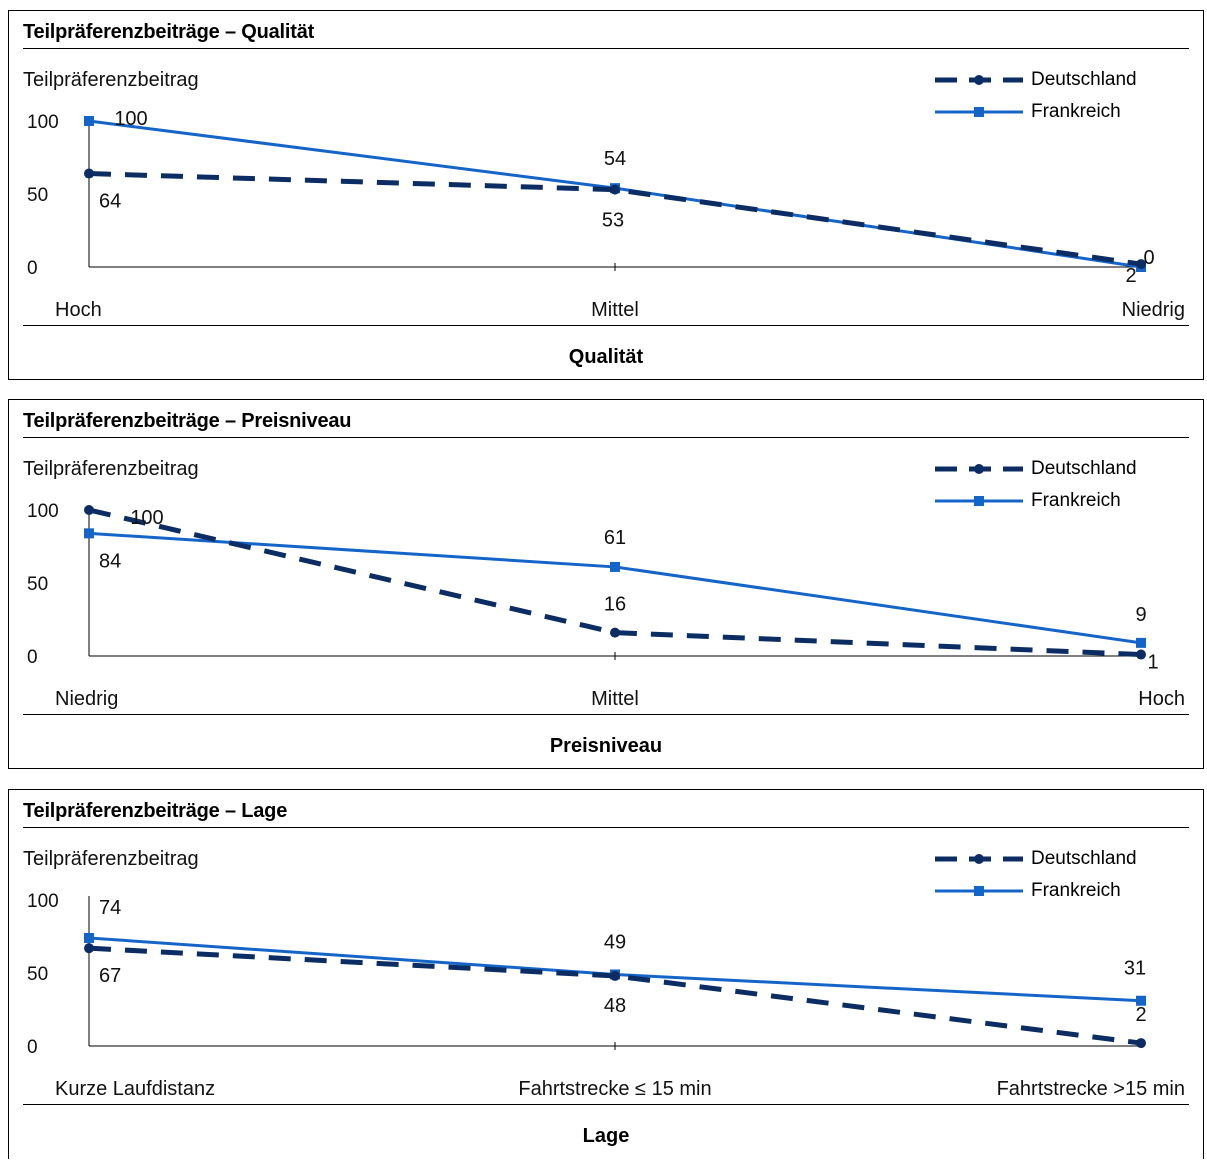  Describe the element at coordinates (615, 588) in the screenshot. I see `series-line-frankreich` at that location.